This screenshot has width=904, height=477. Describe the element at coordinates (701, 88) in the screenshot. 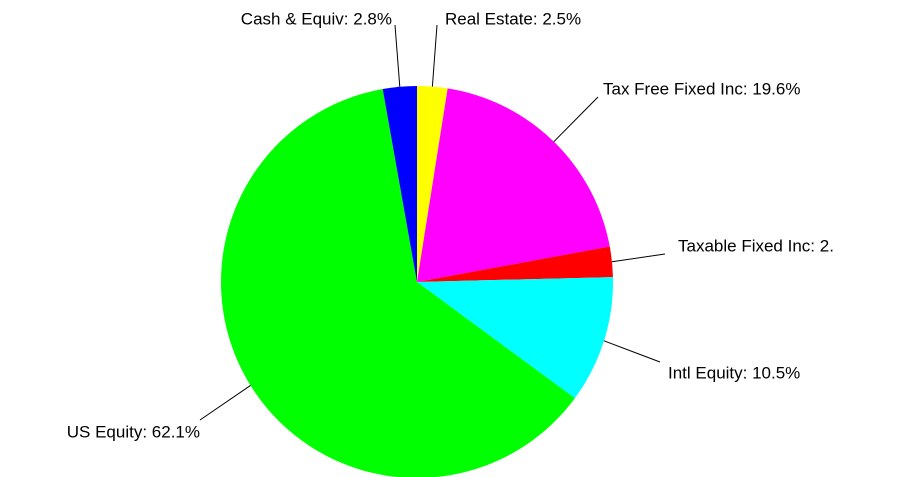

I see `slice-label: Tax Free Fixed Inc: 19.6%` at that location.